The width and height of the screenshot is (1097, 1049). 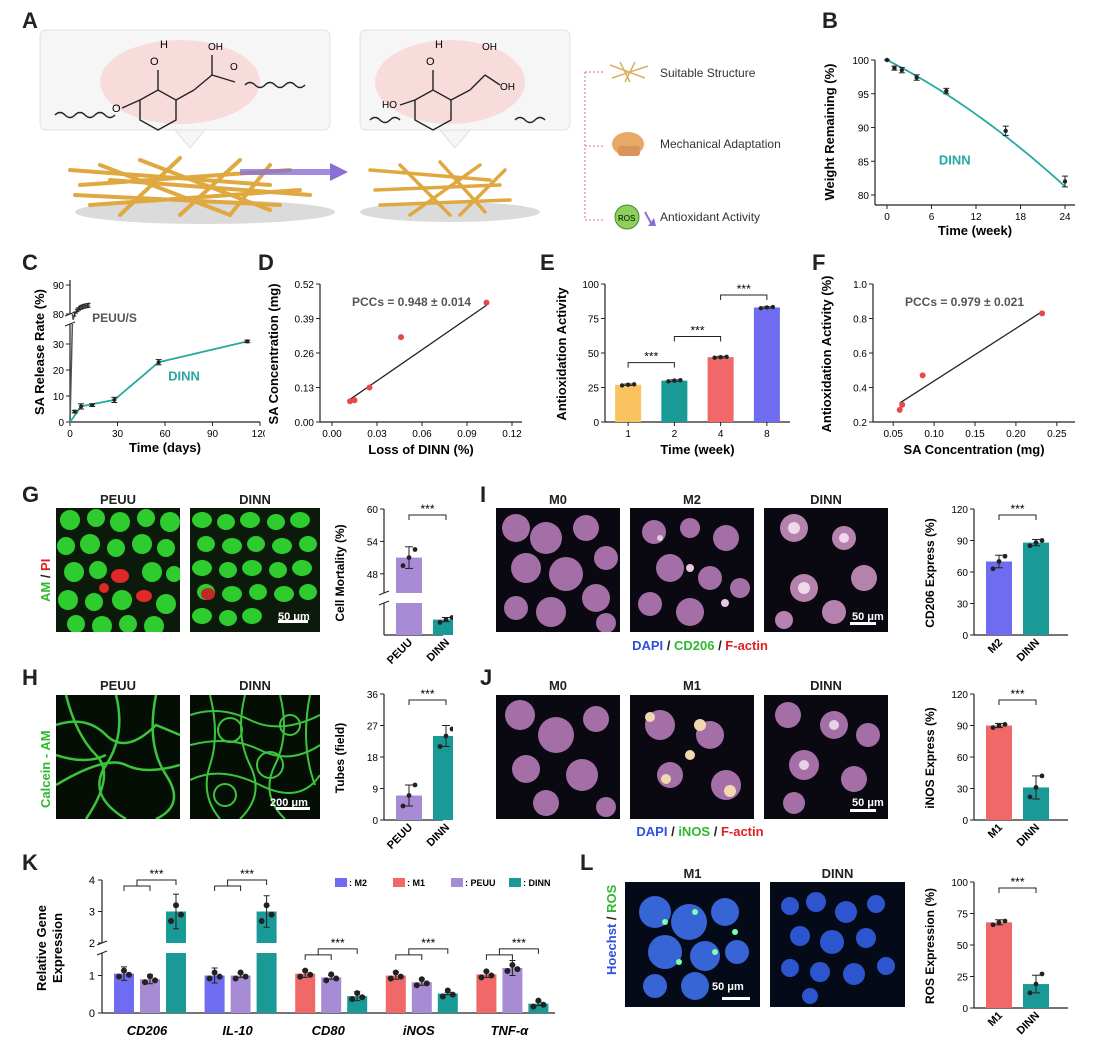 I want to click on panel-letter-e: E, so click(x=547, y=262).